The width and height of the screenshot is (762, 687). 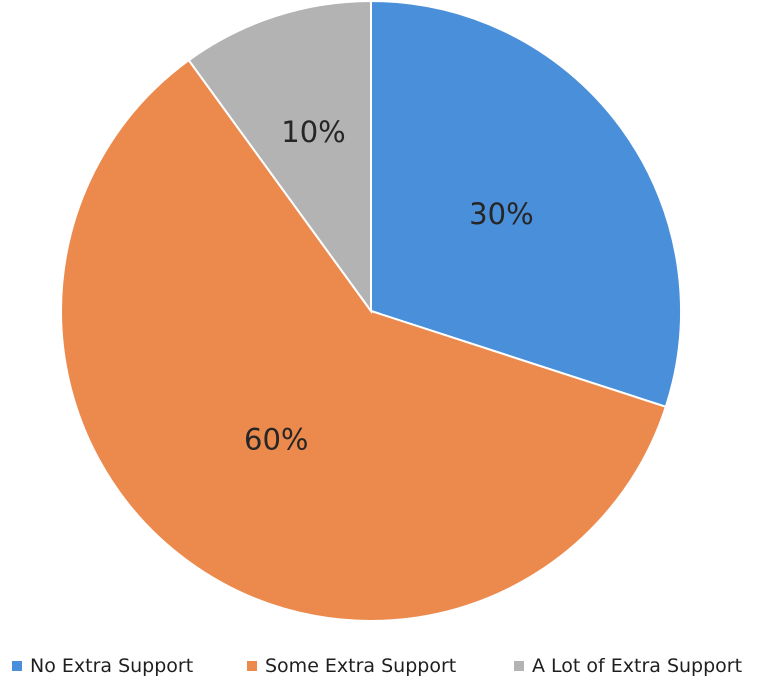 What do you see at coordinates (252, 666) in the screenshot?
I see `legend-swatch-some-extra-support` at bounding box center [252, 666].